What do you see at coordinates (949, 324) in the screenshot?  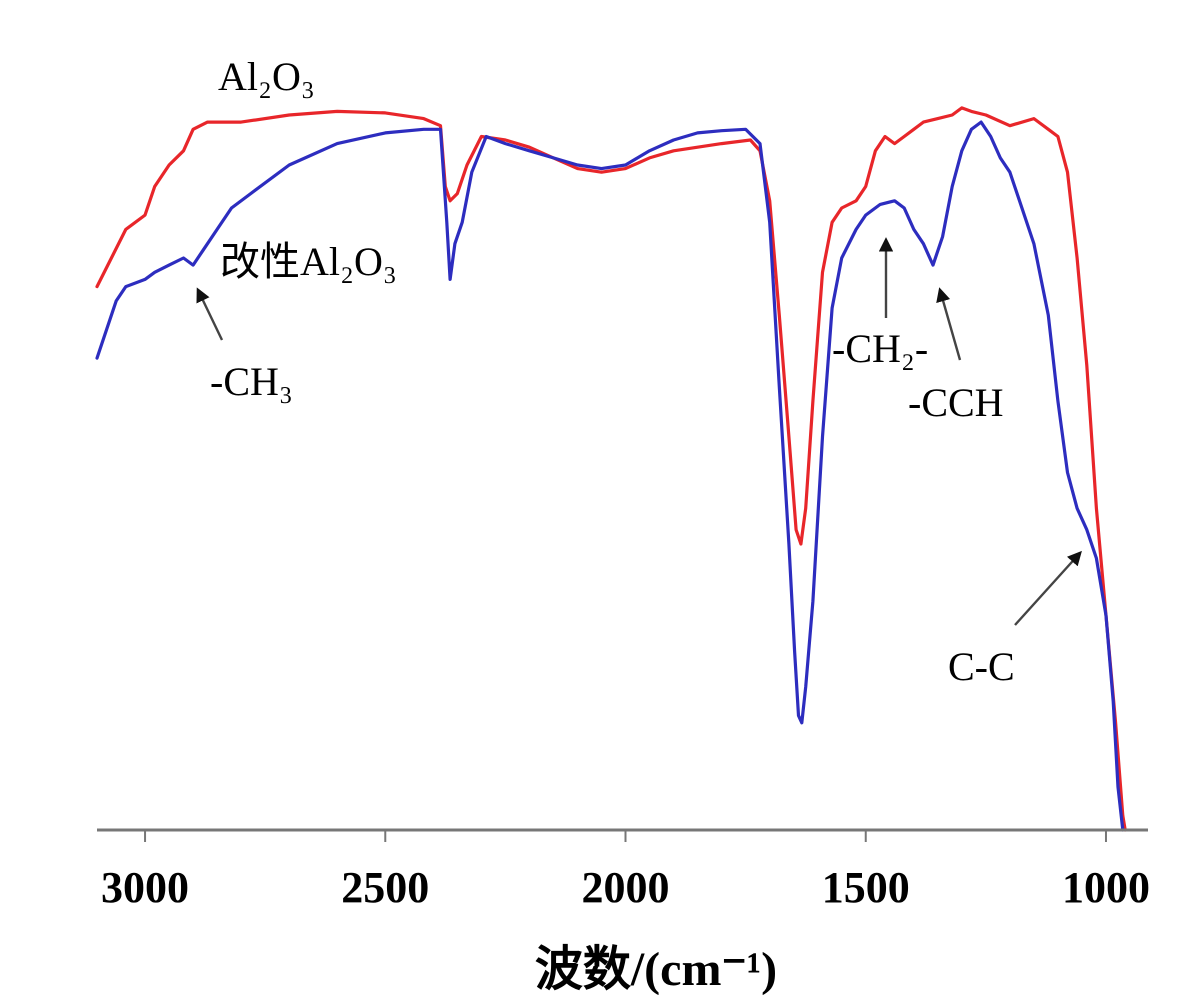 I see `arrow-cch` at bounding box center [949, 324].